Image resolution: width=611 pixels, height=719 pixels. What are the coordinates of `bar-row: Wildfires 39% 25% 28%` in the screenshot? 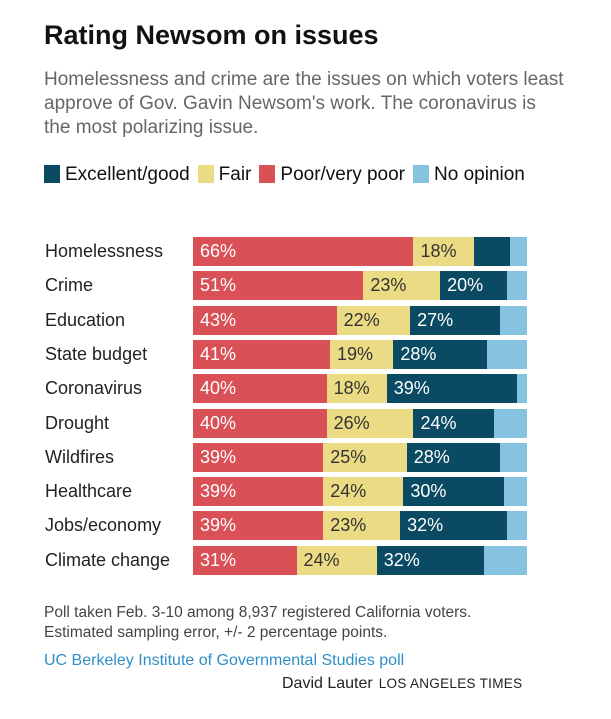 It's located at (305, 457).